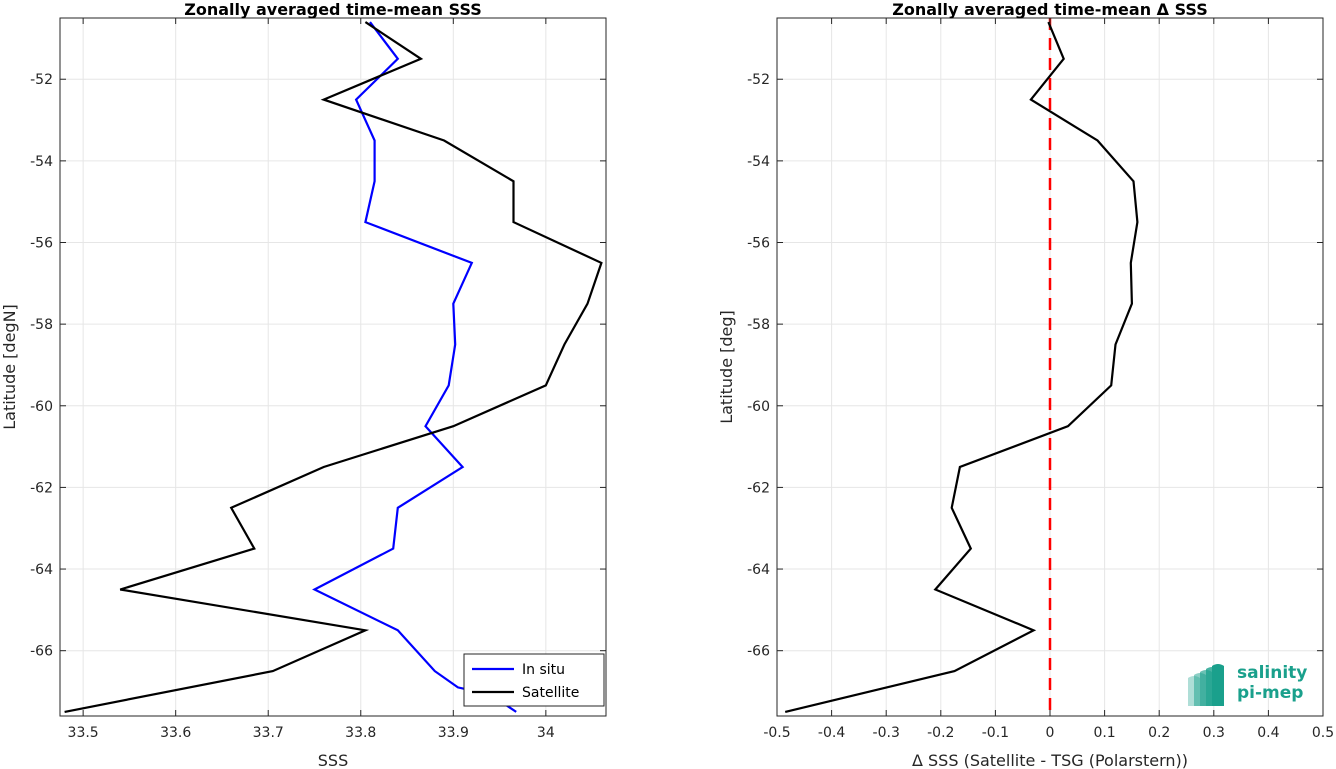  Describe the element at coordinates (41, 244) in the screenshot. I see `sss-y-tick-label: -56` at that location.